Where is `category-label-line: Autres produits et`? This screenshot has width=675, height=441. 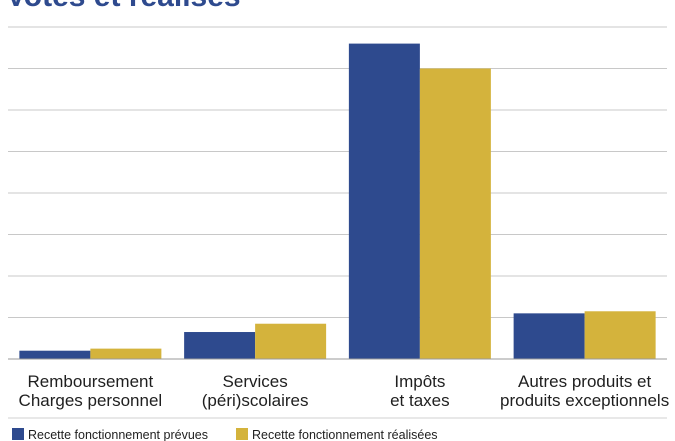
category-label-line: Autres produits et is located at coordinates (585, 381).